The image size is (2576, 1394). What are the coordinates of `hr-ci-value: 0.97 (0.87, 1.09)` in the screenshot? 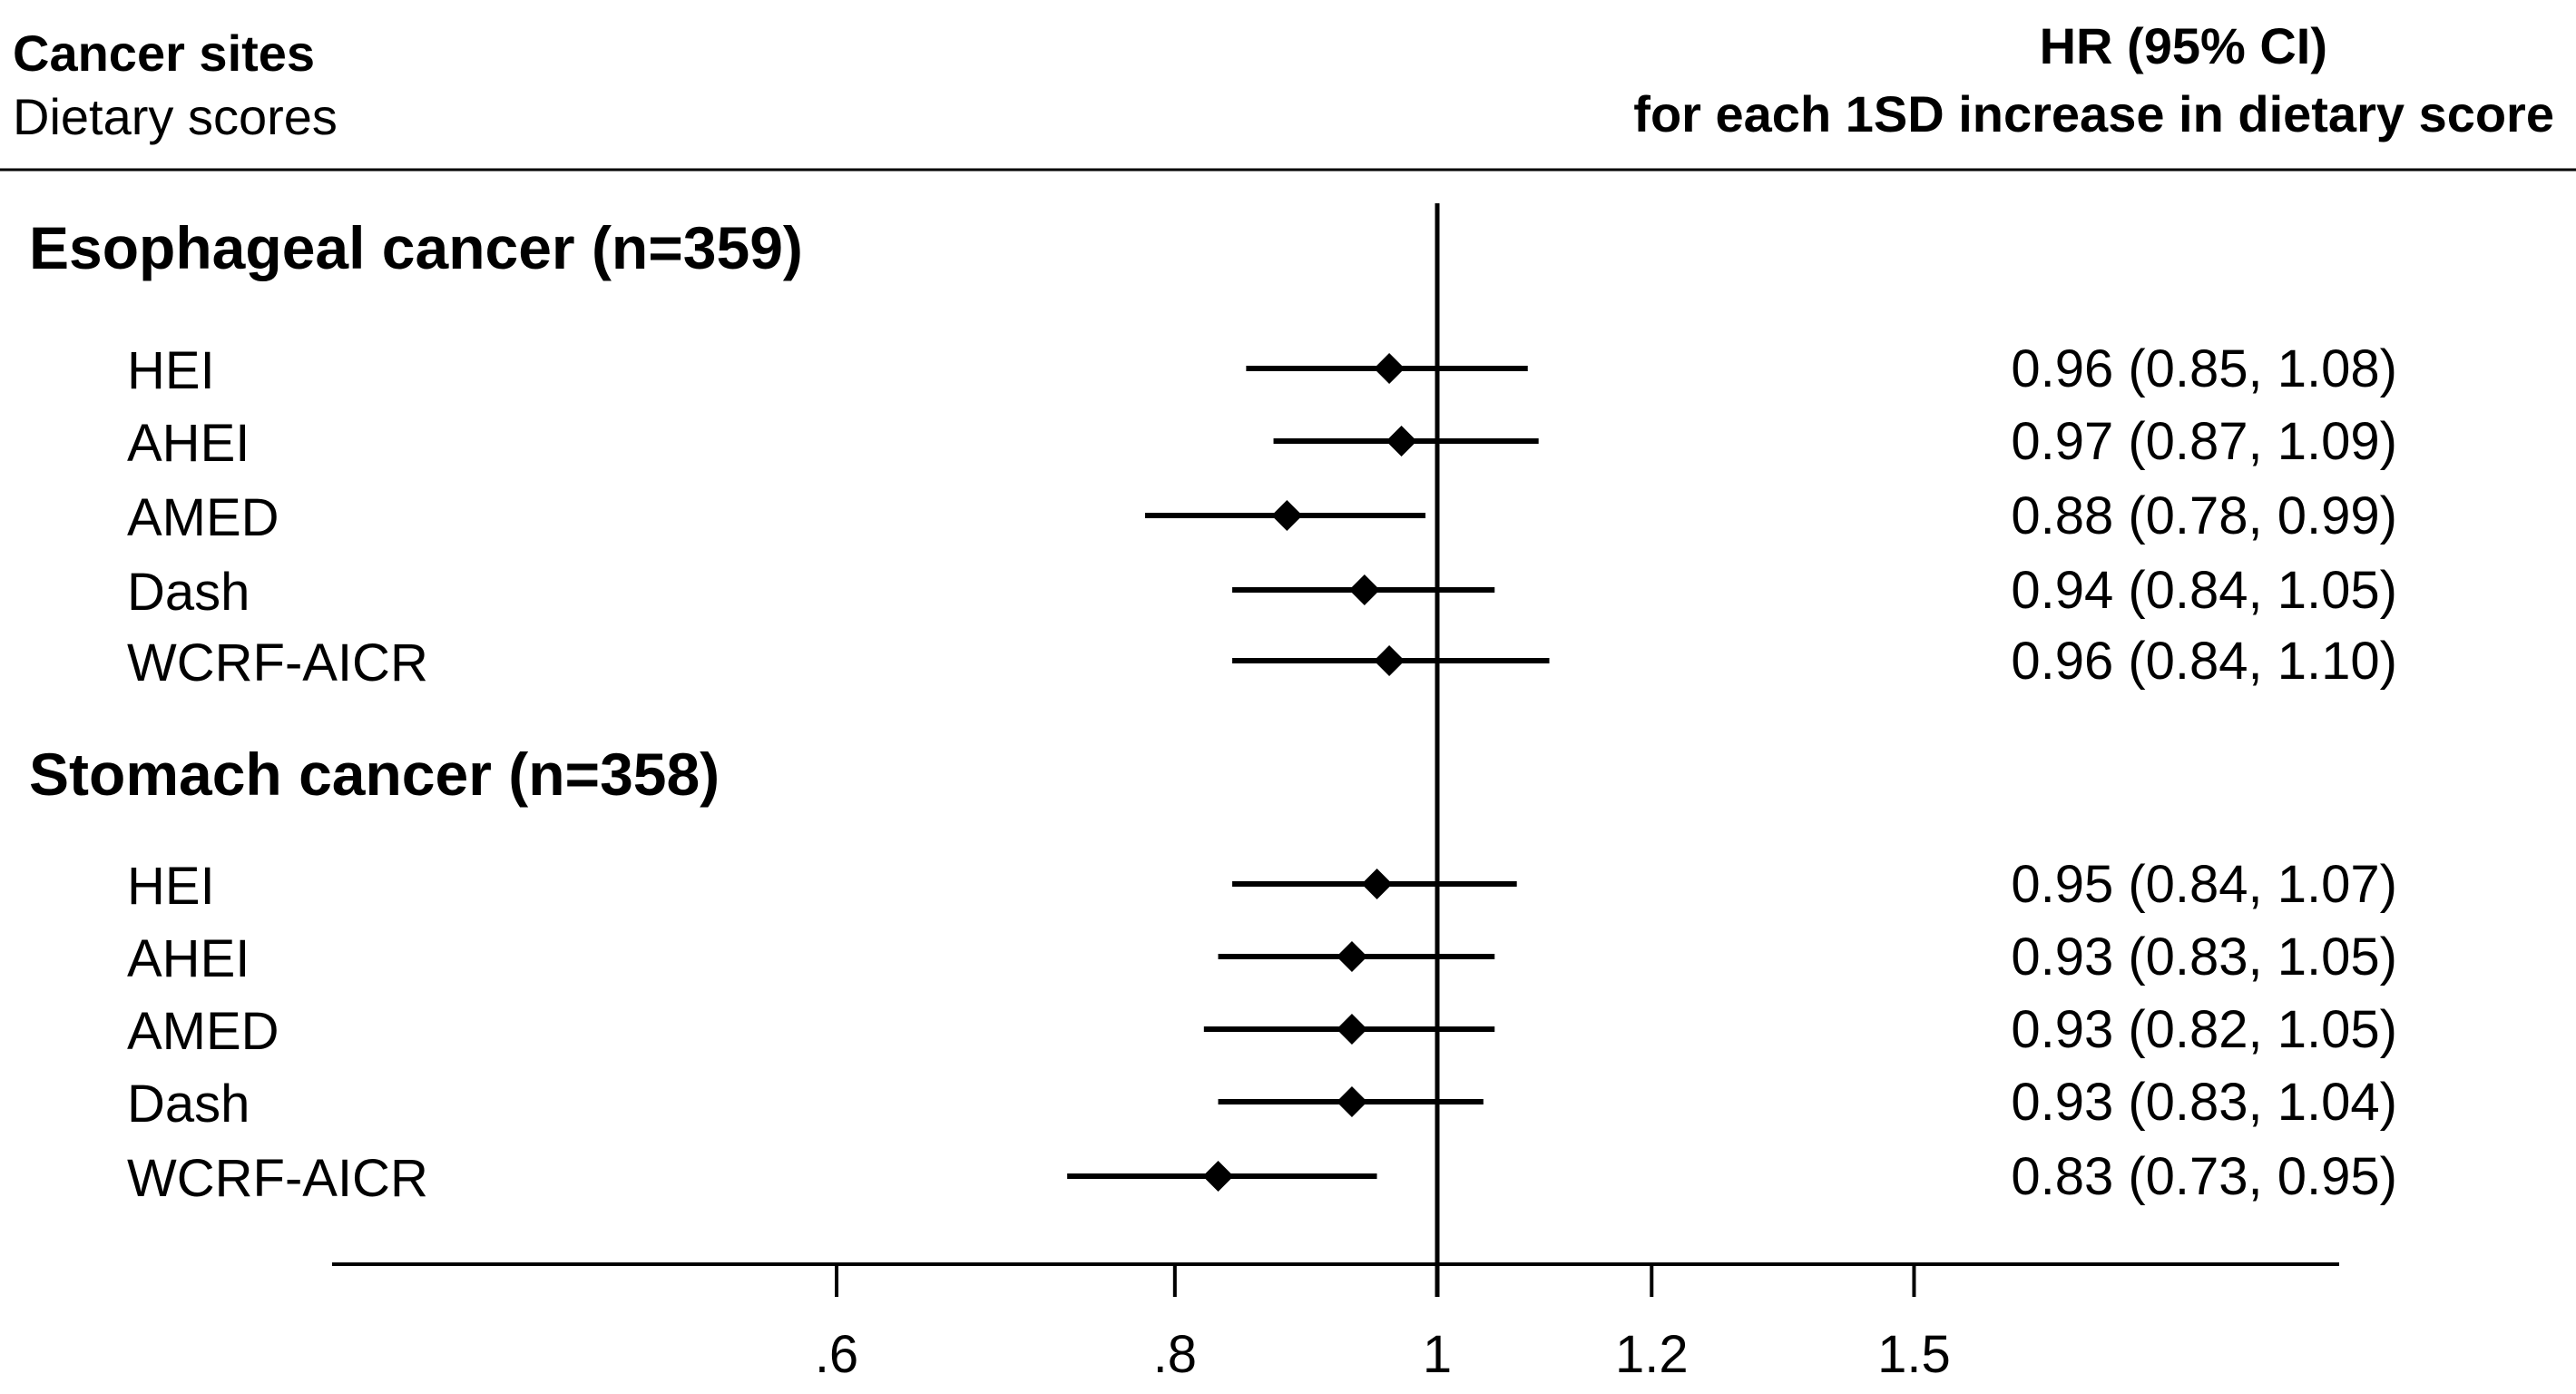 It's located at (2204, 441).